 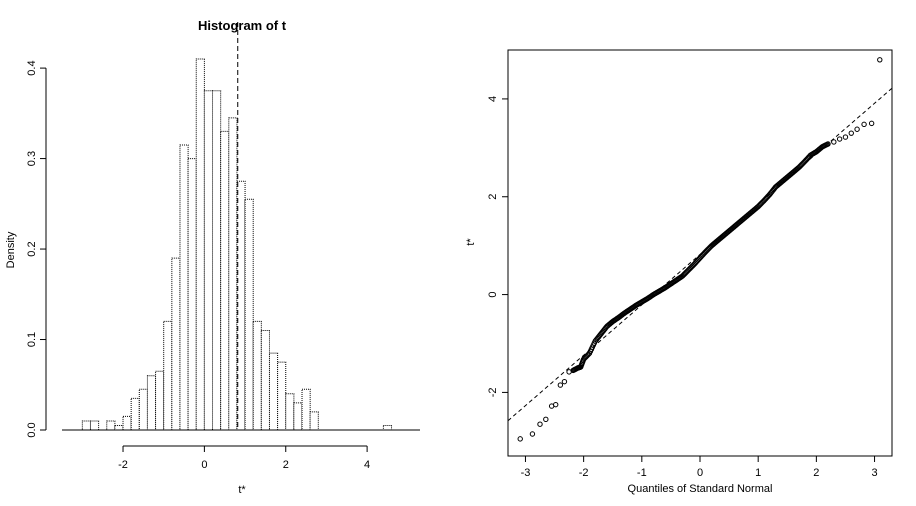 I want to click on histogram-y-tick-label: 0.4, so click(x=32, y=67).